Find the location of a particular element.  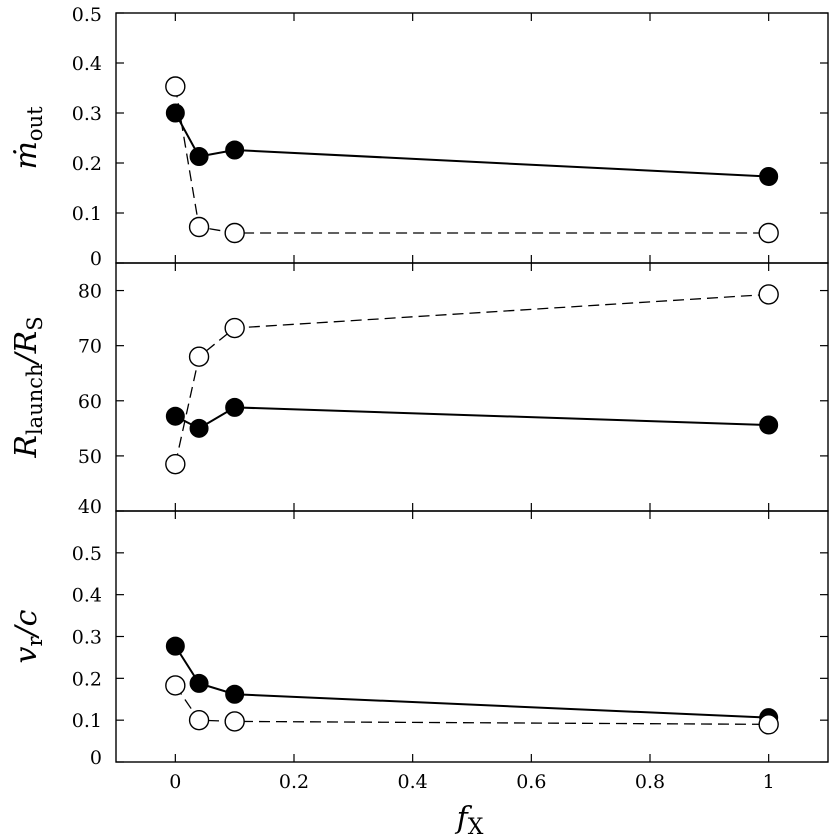

y-tick-label: 50 is located at coordinates (90, 457).